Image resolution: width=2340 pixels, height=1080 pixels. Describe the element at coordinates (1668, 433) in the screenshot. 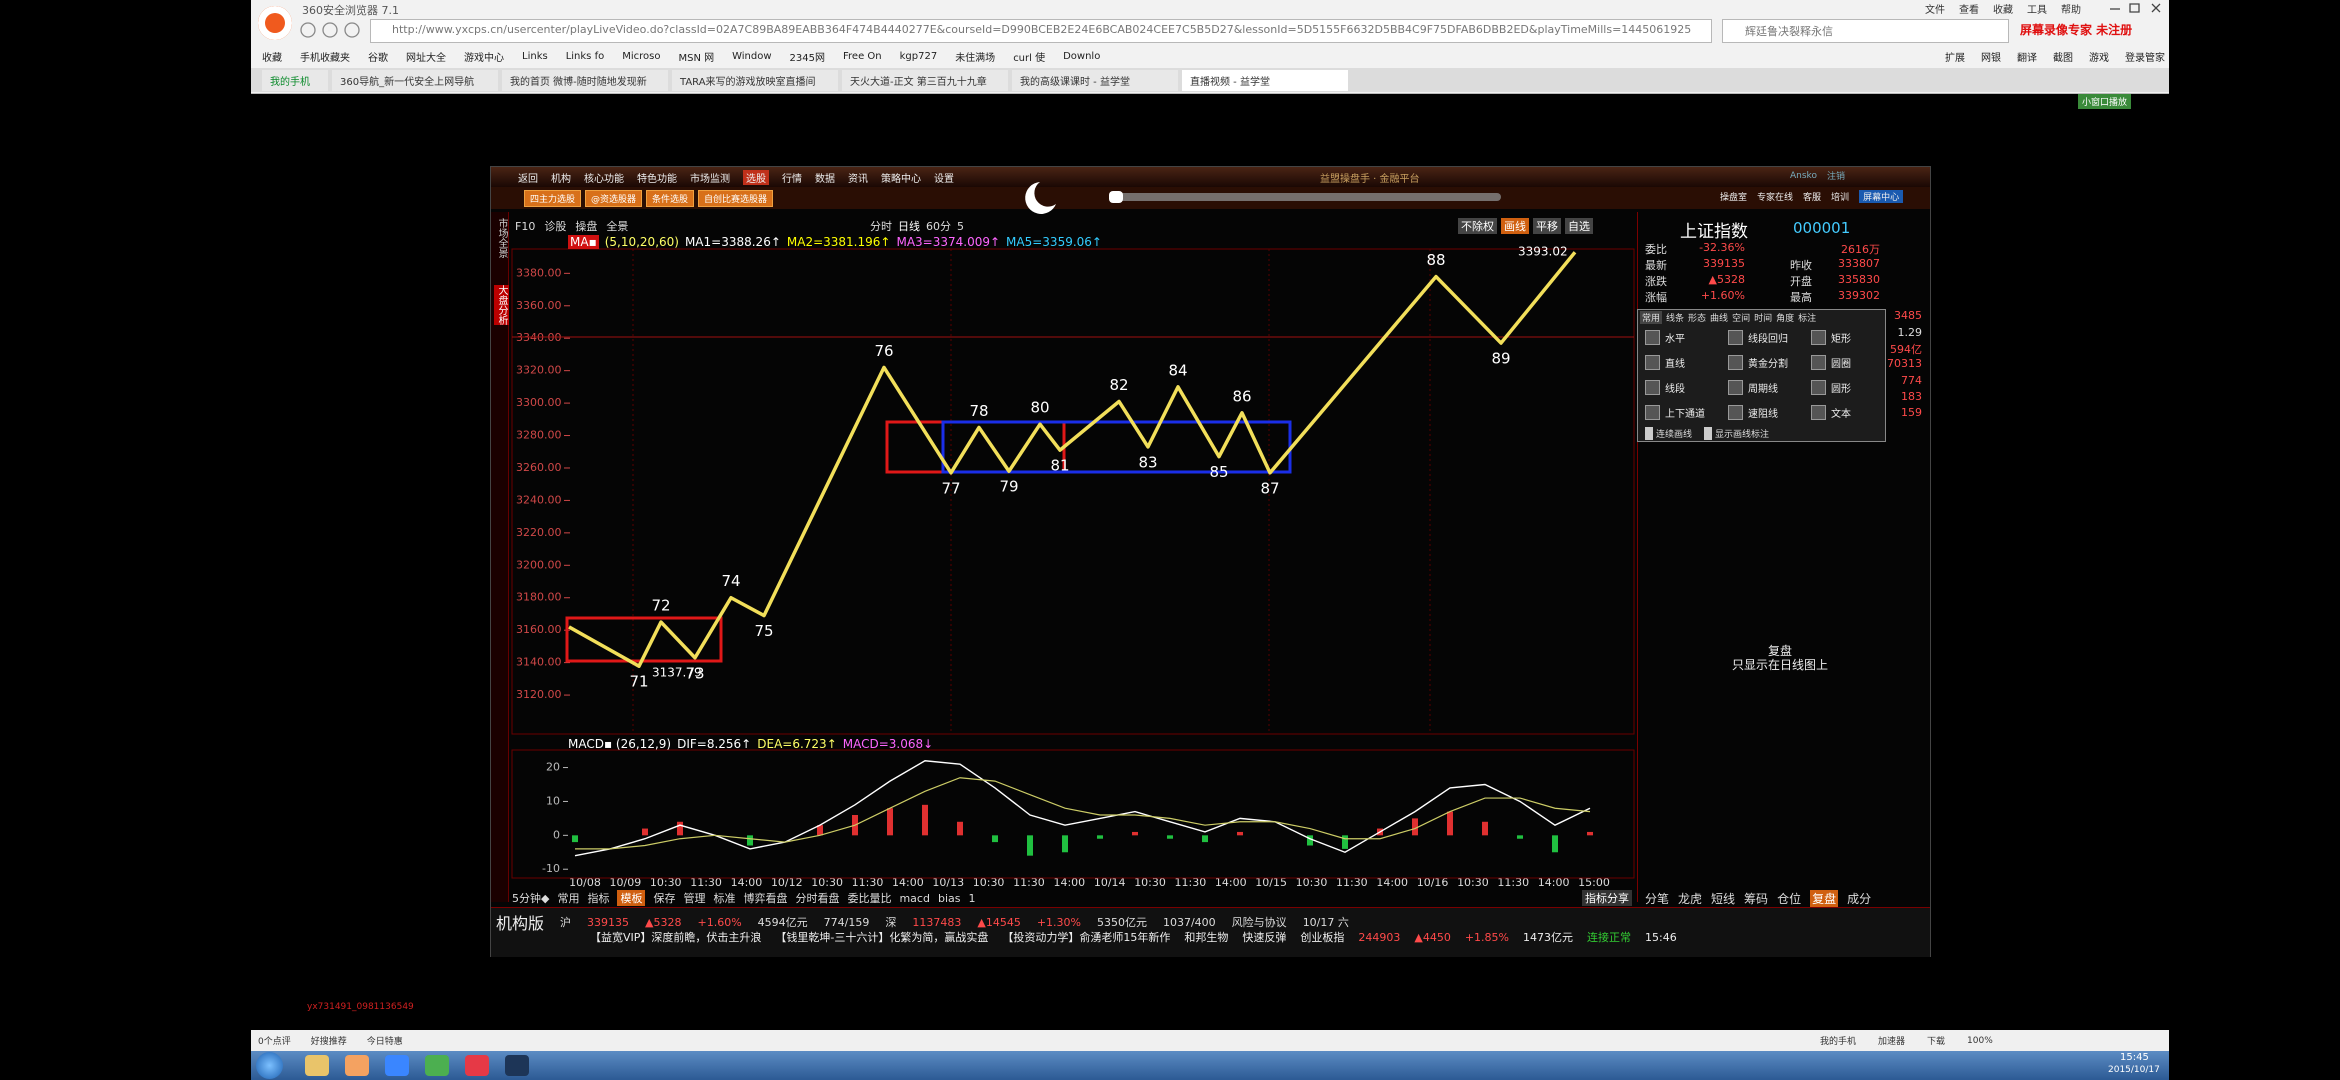

I see `draw-option: 连续画线` at that location.